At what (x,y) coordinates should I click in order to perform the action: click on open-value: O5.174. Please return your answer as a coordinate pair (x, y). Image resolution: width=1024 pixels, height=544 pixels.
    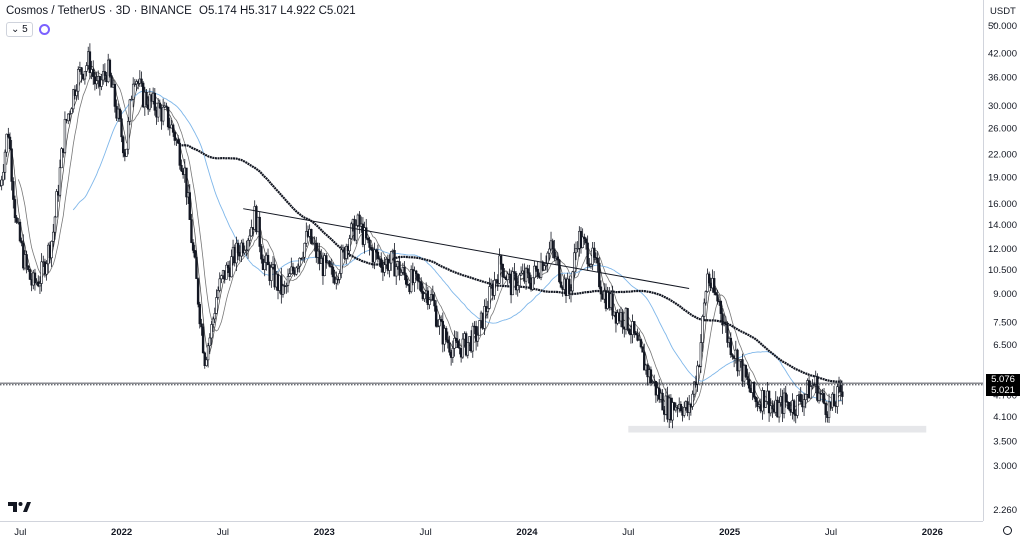
    Looking at the image, I should click on (218, 11).